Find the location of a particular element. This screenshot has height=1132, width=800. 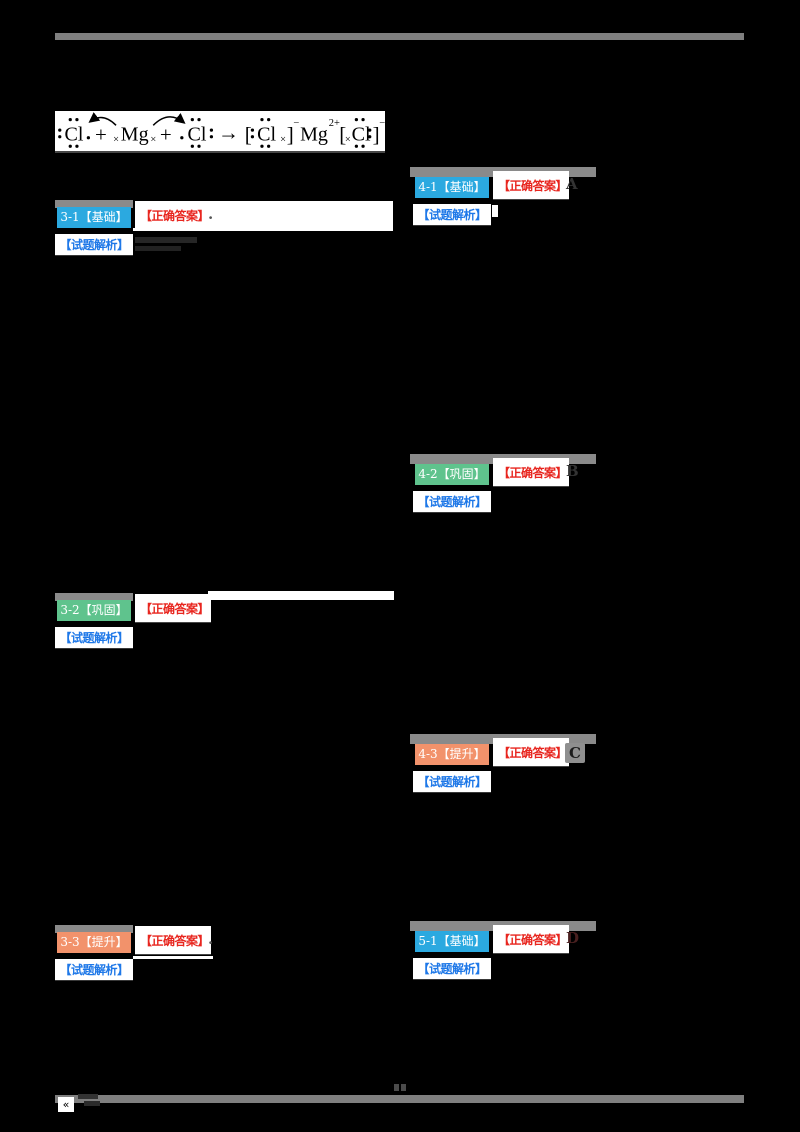

answer-partial-text: A is located at coordinates (572, 184).